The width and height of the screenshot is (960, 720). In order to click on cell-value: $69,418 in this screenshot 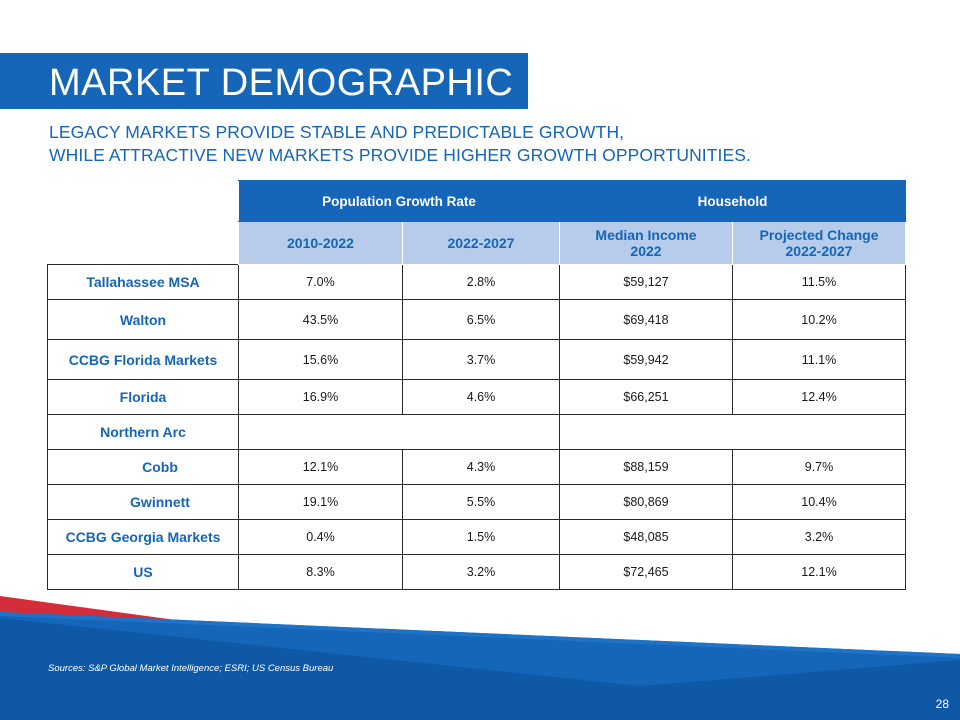, I will do `click(646, 319)`.